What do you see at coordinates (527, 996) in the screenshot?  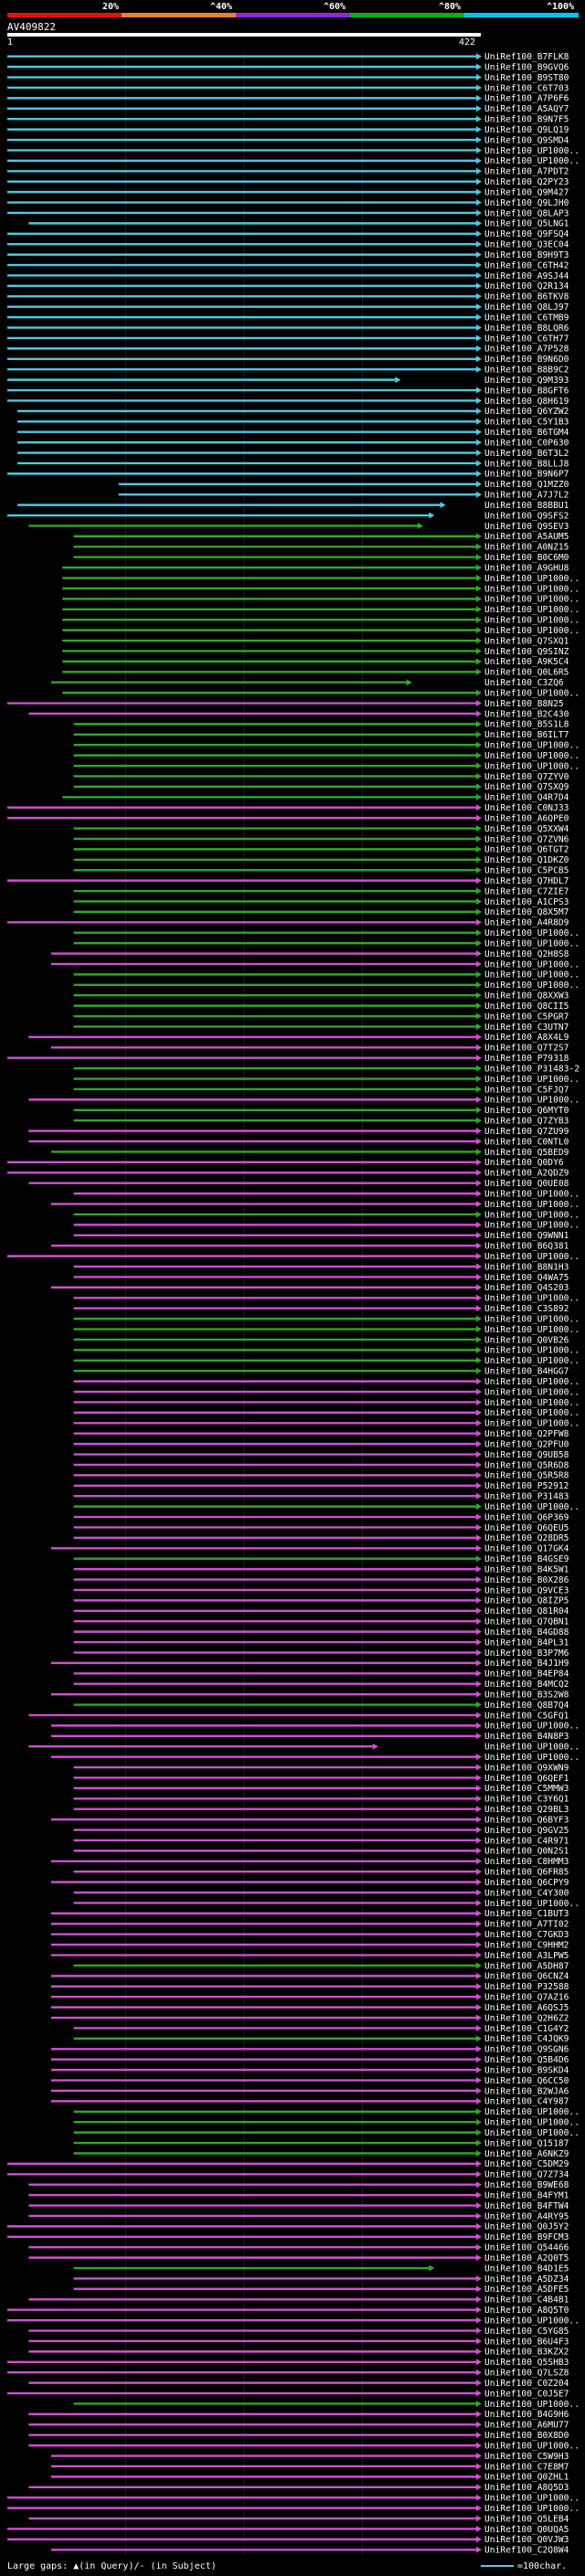 I see `row-label: UniRef100_Q8XXW3` at bounding box center [527, 996].